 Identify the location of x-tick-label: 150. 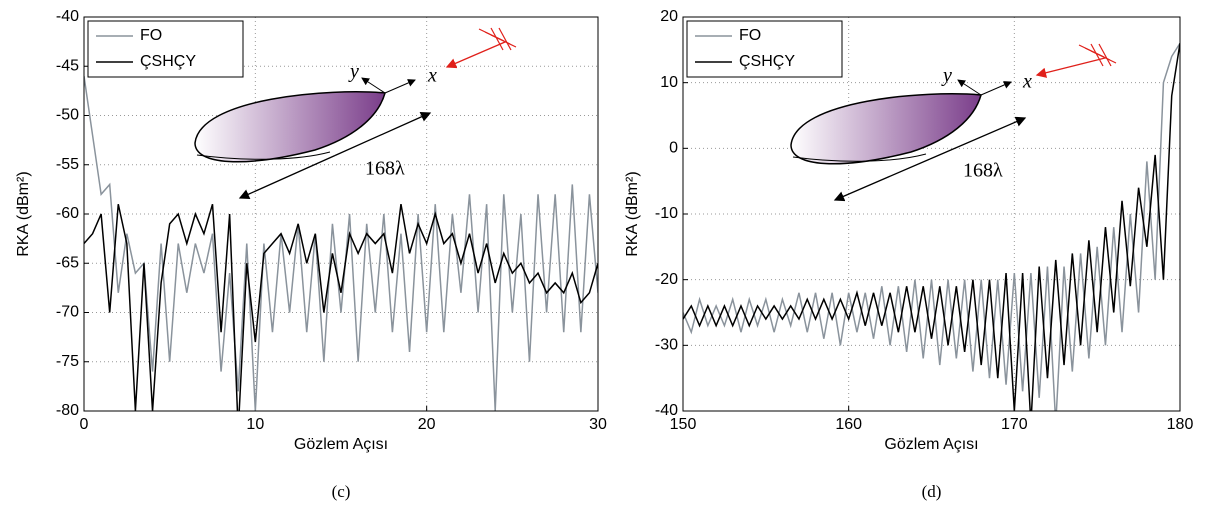
(683, 424).